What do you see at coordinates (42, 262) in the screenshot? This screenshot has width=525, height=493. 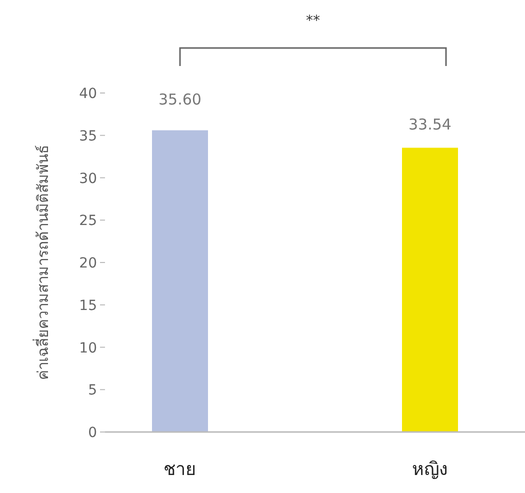 I see `y-axis-title: ค่าเฉลี่ยความสามารถด้านมิติสัมพันธ์` at bounding box center [42, 262].